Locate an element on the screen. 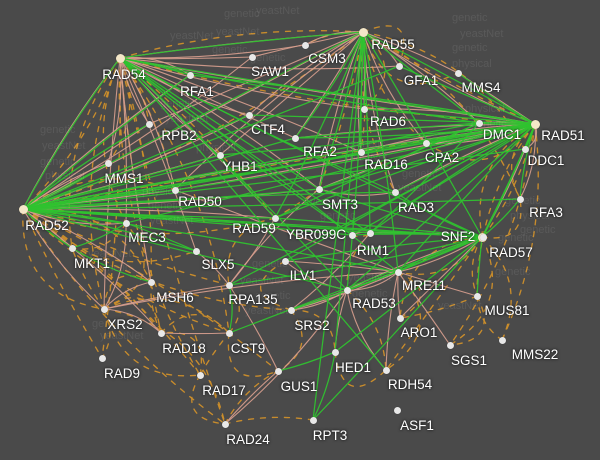 The width and height of the screenshot is (600, 460). graph-node-gfa1 is located at coordinates (399, 66).